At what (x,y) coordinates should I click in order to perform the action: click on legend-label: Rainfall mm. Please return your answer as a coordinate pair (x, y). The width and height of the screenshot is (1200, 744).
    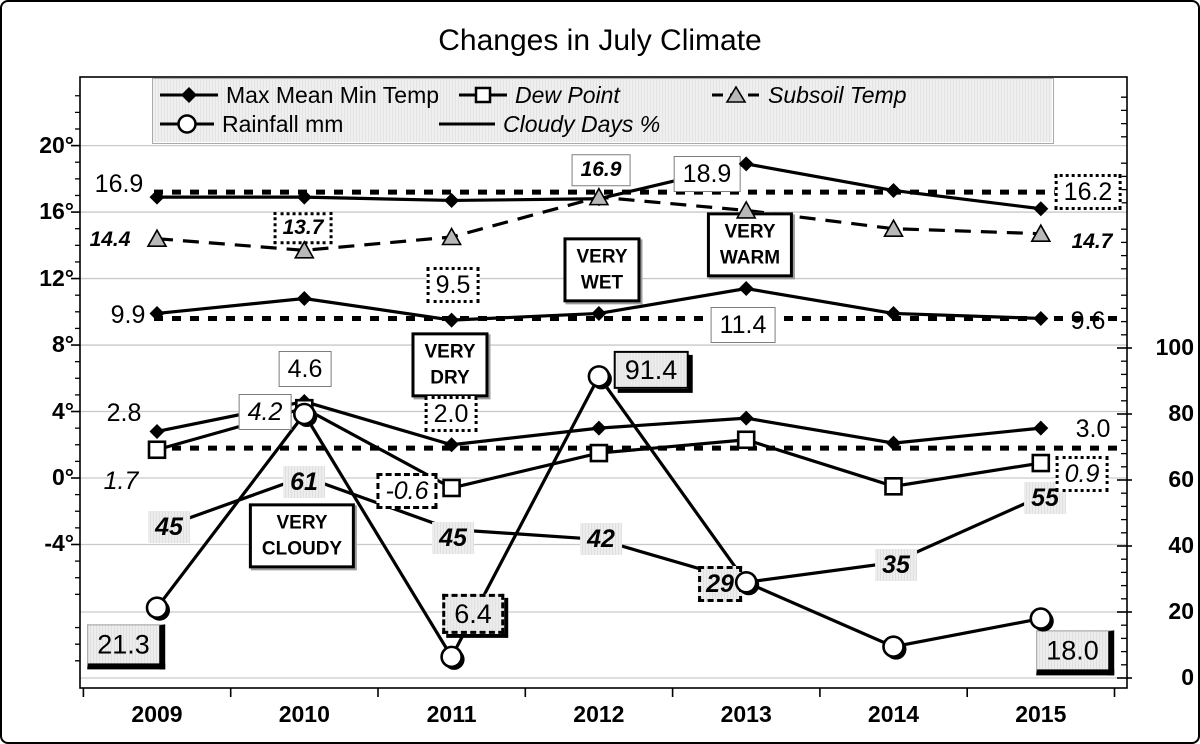
    Looking at the image, I should click on (283, 123).